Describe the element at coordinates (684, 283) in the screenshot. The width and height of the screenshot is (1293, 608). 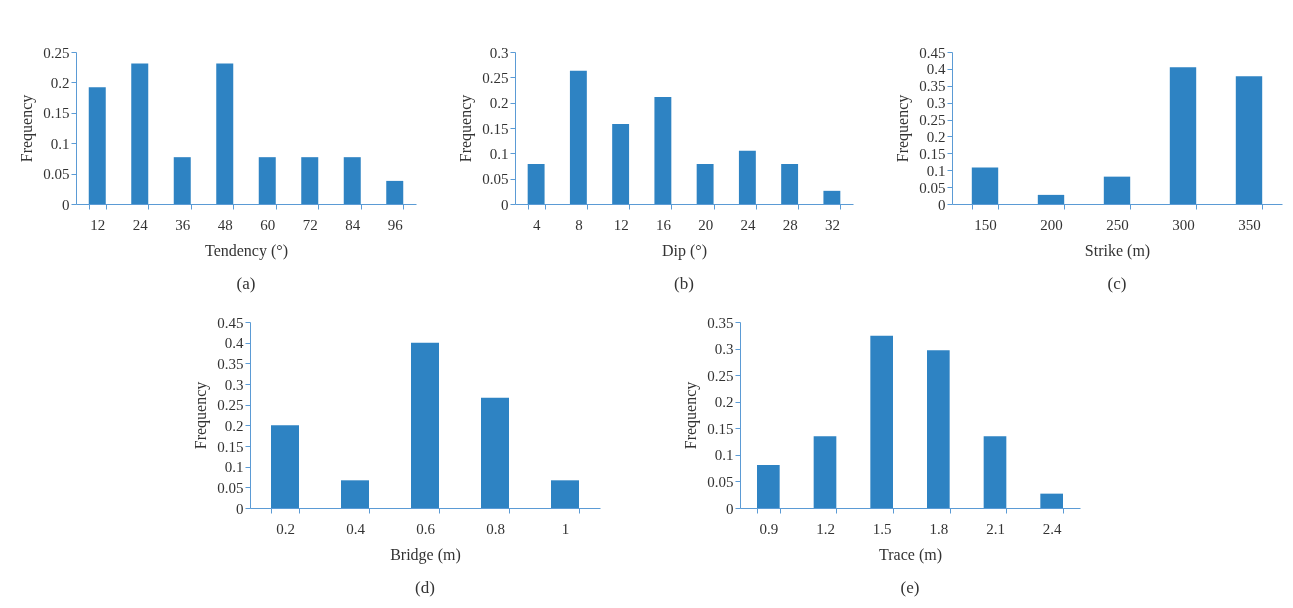
I see `text: (b)` at that location.